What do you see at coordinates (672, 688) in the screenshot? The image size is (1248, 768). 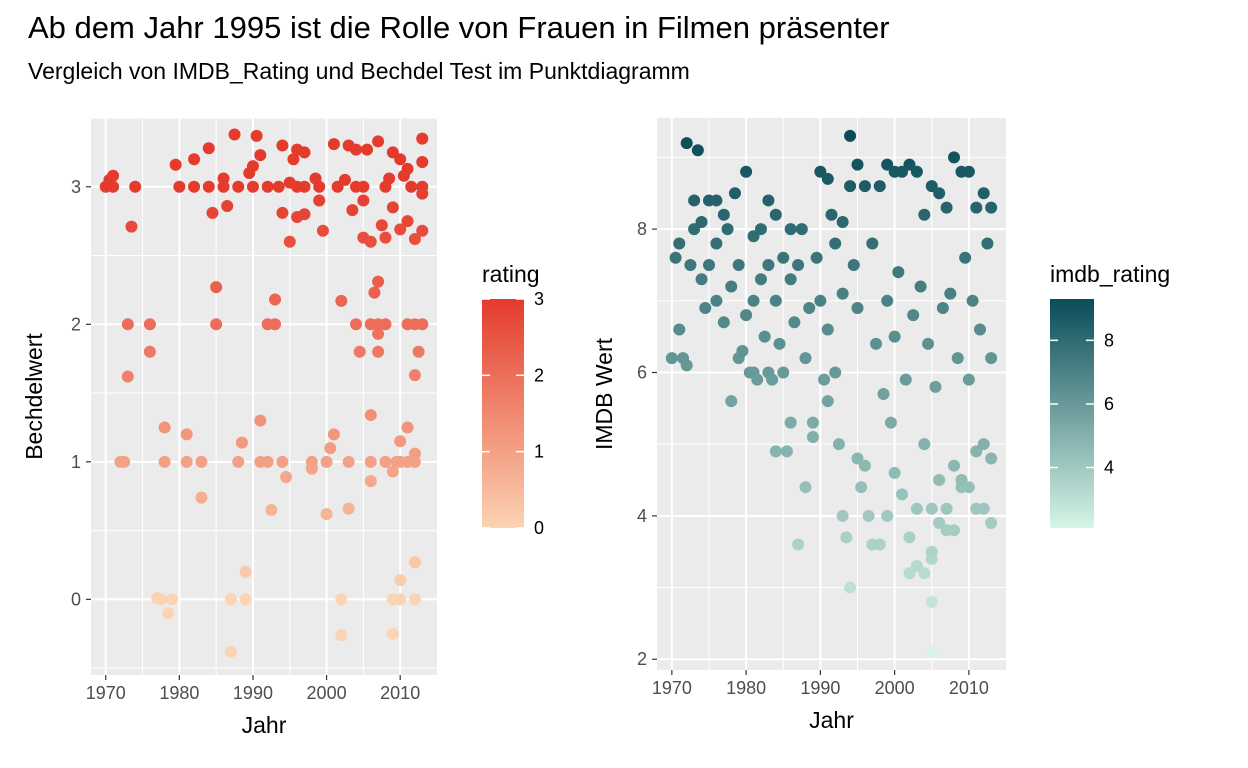 I see `x-tick-label: 1970` at bounding box center [672, 688].